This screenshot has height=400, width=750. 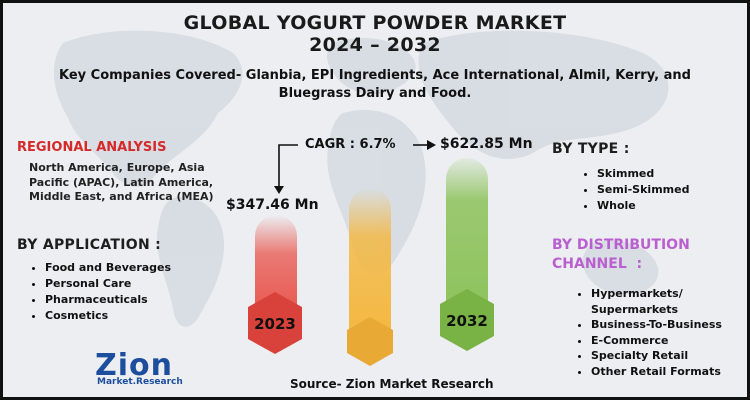 What do you see at coordinates (375, 23) in the screenshot?
I see `title-line-1: GLOBAL YOGURT POWDER MARKET` at bounding box center [375, 23].